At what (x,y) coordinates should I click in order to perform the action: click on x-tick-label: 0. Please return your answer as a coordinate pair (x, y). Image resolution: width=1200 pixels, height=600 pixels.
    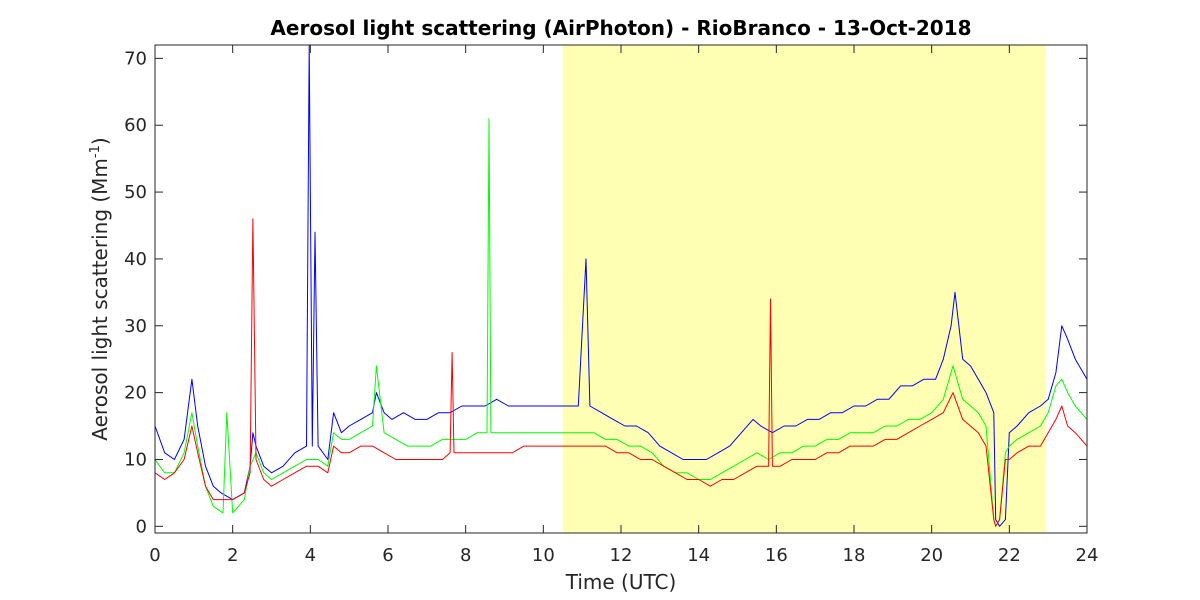
    Looking at the image, I should click on (154, 555).